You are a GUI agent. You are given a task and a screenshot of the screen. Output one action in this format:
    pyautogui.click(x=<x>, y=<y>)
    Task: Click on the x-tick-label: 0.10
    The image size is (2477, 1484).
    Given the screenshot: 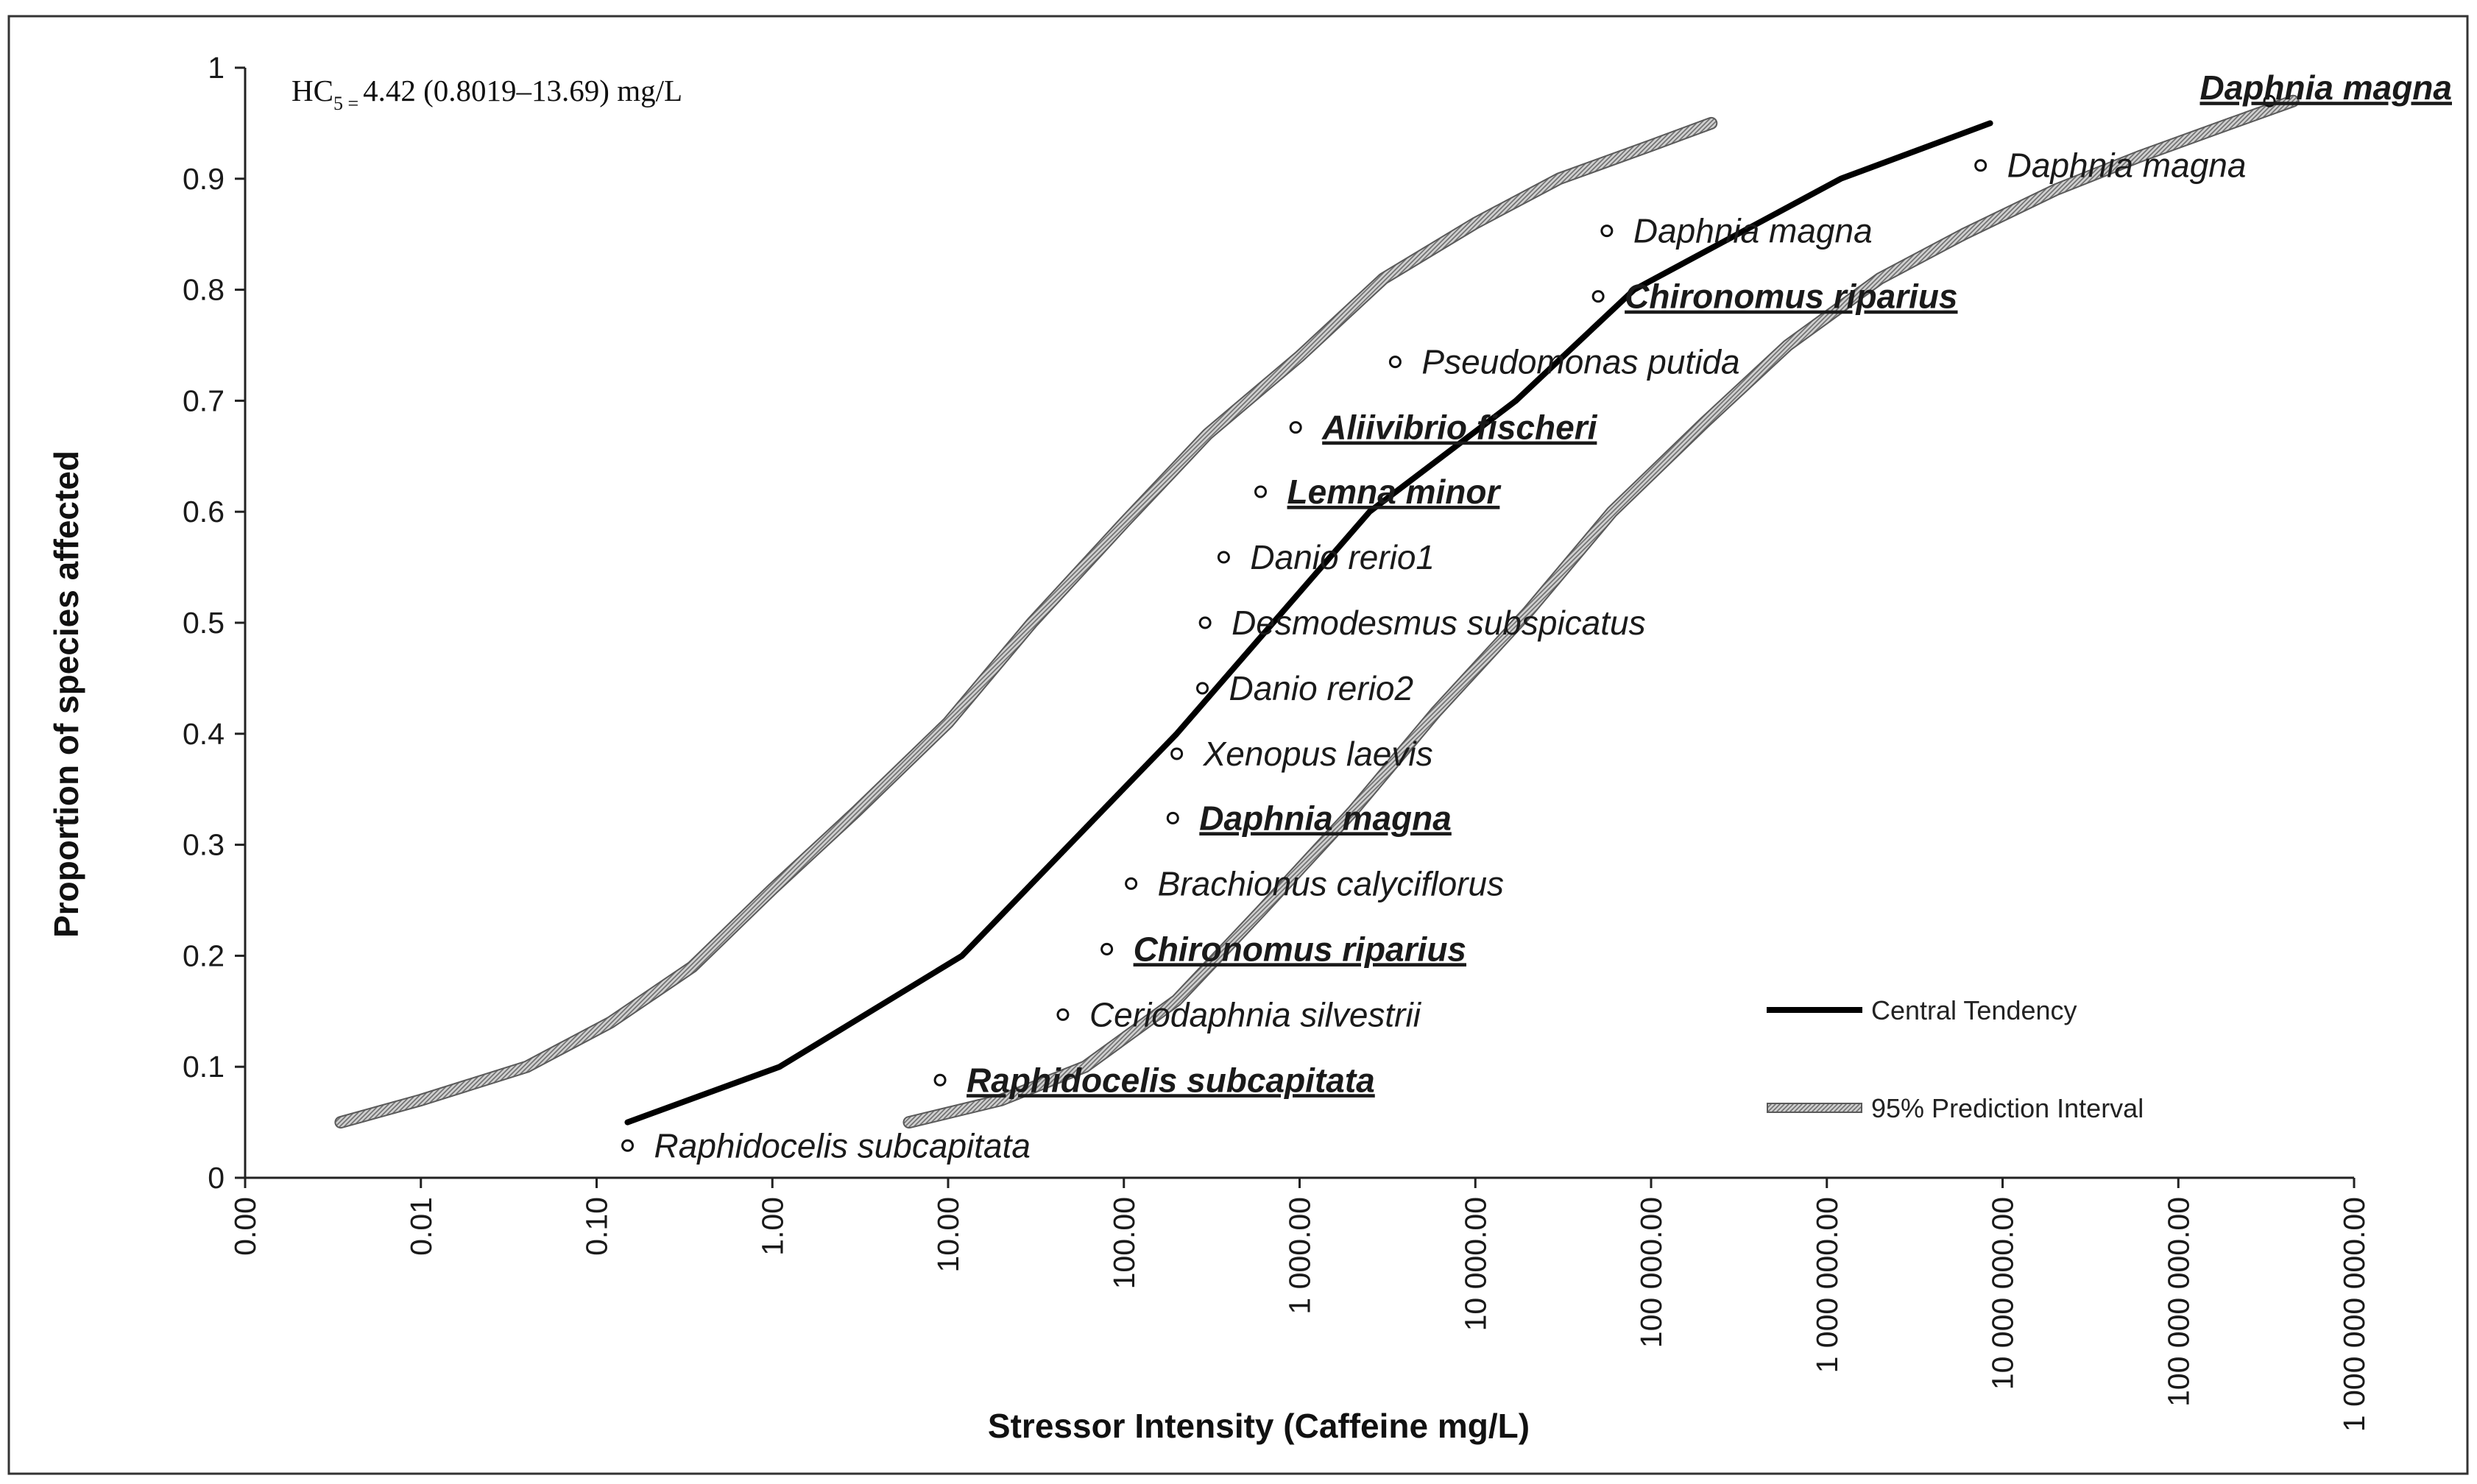 What is the action you would take?
    pyautogui.click(x=597, y=1226)
    